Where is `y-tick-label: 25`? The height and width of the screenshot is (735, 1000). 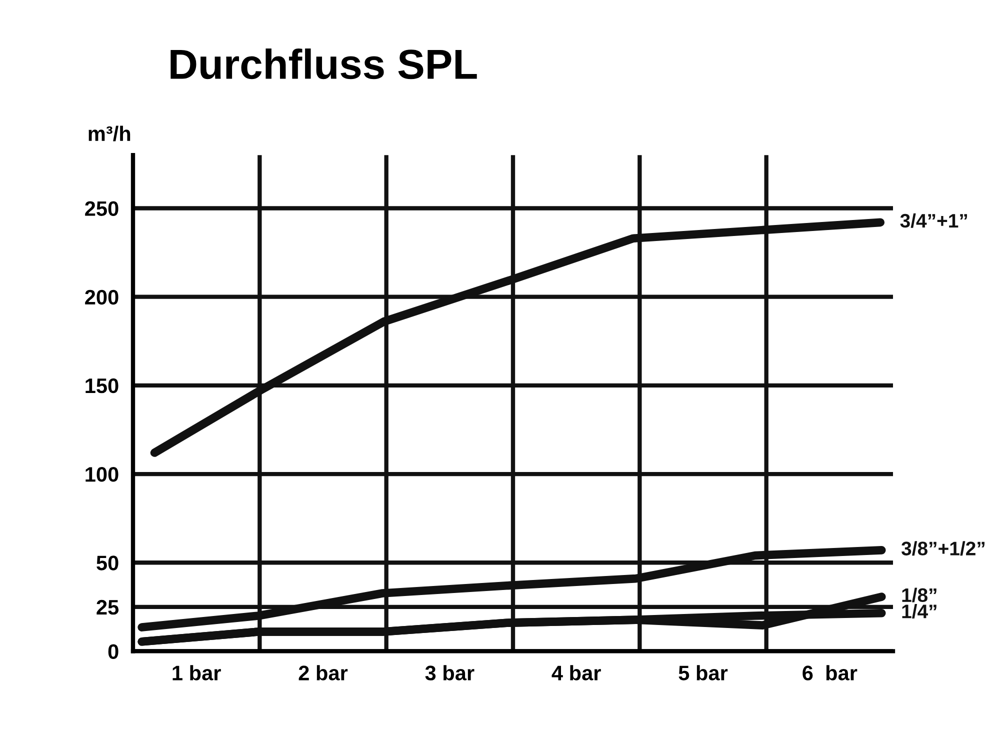
y-tick-label: 25 is located at coordinates (107, 607).